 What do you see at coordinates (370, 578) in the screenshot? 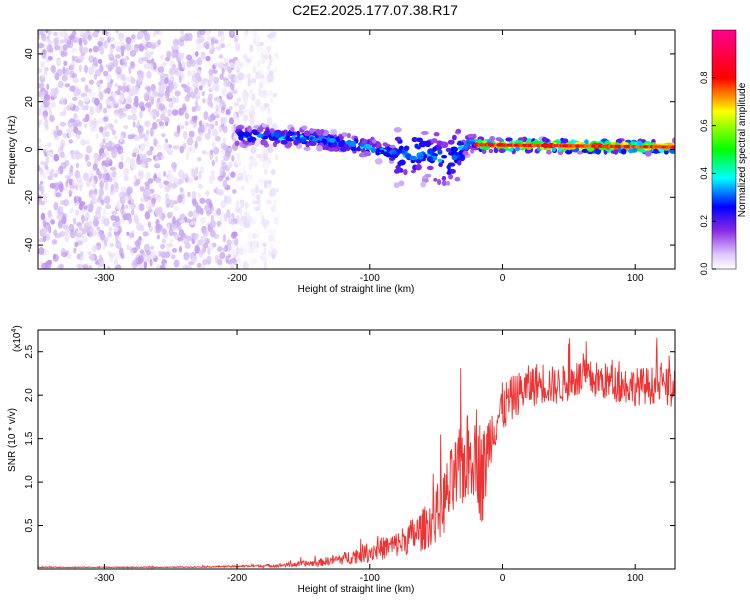
I see `x-tick-label: -100` at bounding box center [370, 578].